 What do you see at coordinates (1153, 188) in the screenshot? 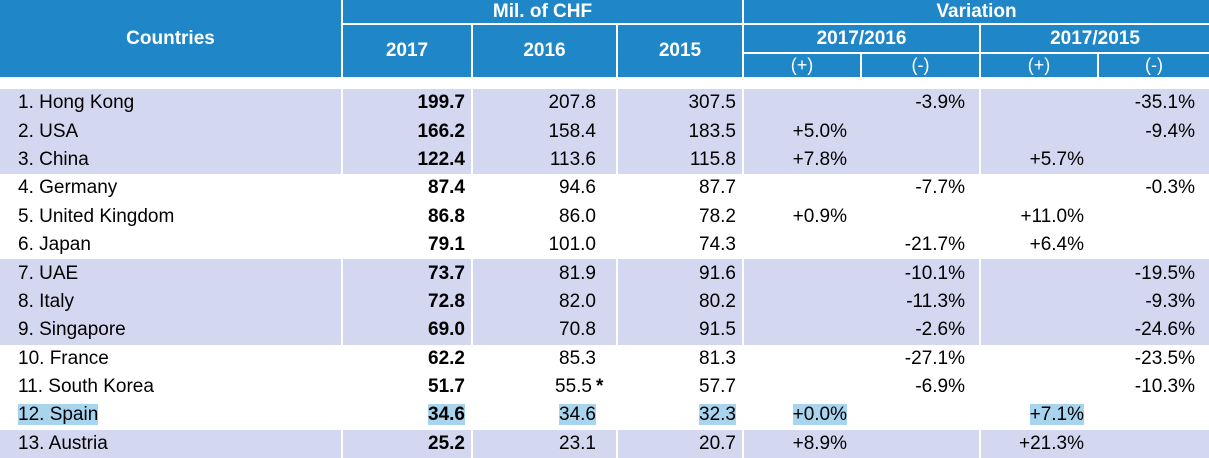
I see `minus-1715-cell: -0.3%` at bounding box center [1153, 188].